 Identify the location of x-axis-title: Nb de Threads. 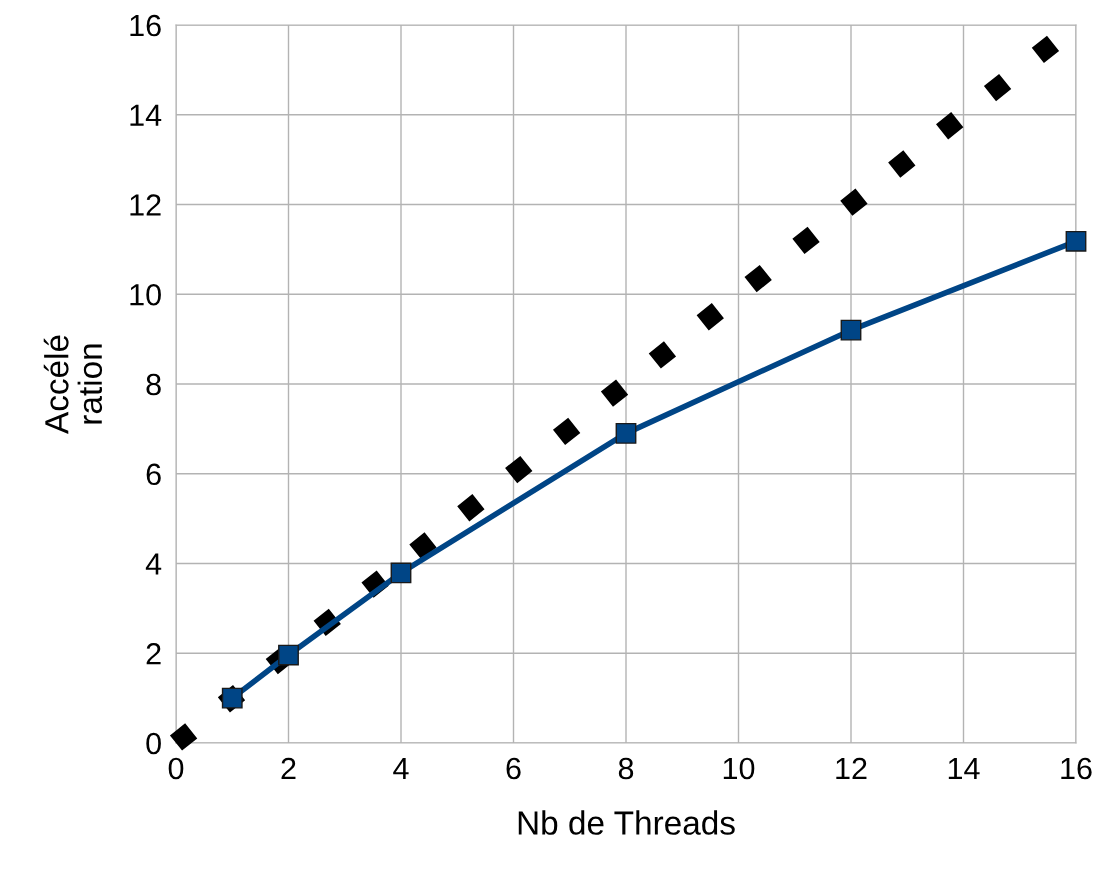
(626, 822).